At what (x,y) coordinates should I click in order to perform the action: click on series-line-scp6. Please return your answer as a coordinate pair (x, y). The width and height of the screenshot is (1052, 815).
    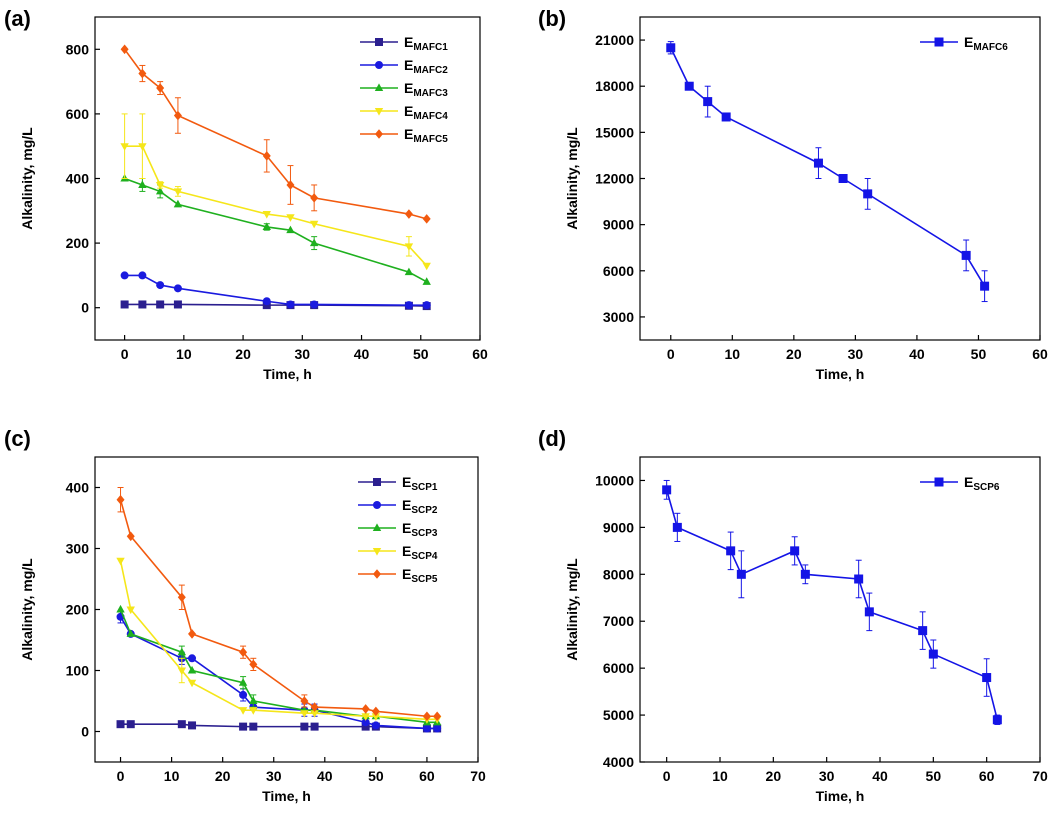
    Looking at the image, I should click on (832, 604).